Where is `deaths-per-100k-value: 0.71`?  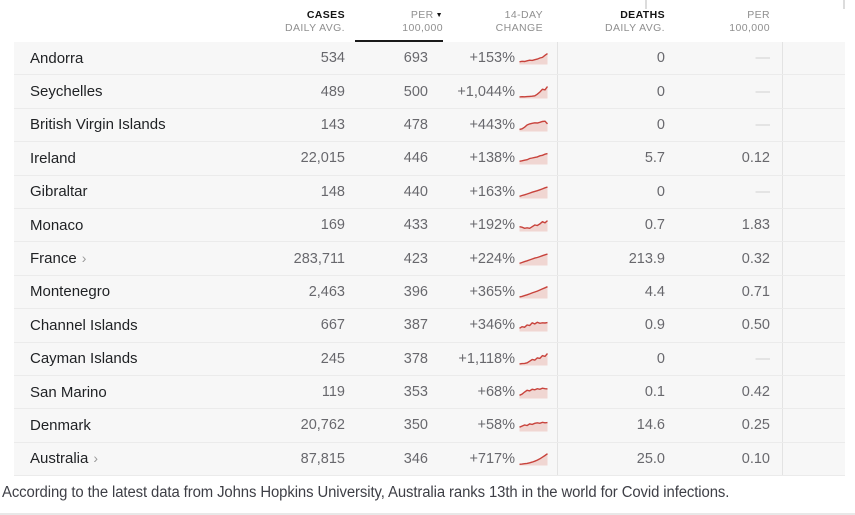 deaths-per-100k-value: 0.71 is located at coordinates (755, 291).